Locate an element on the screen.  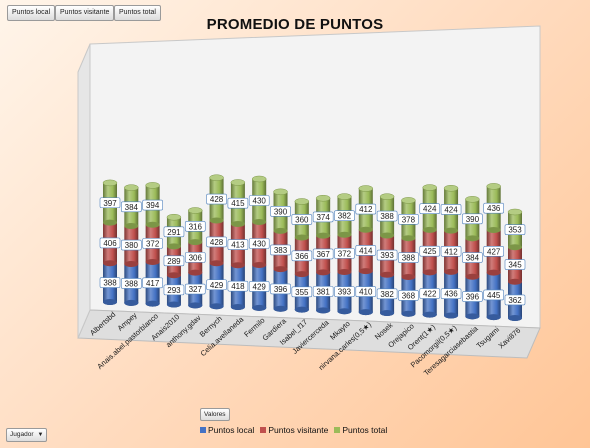
pivot-field-puntos-total: Puntos total is located at coordinates (137, 13).